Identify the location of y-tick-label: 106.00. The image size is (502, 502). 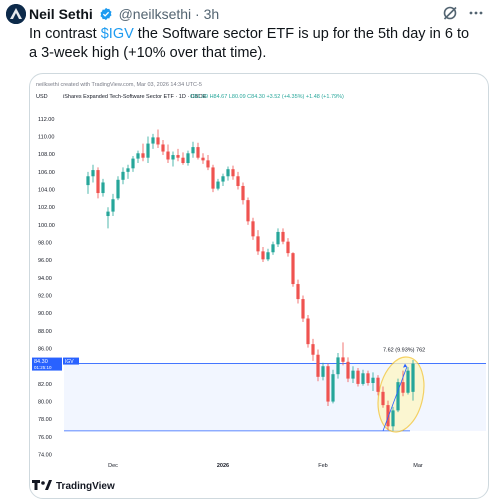
(46, 173).